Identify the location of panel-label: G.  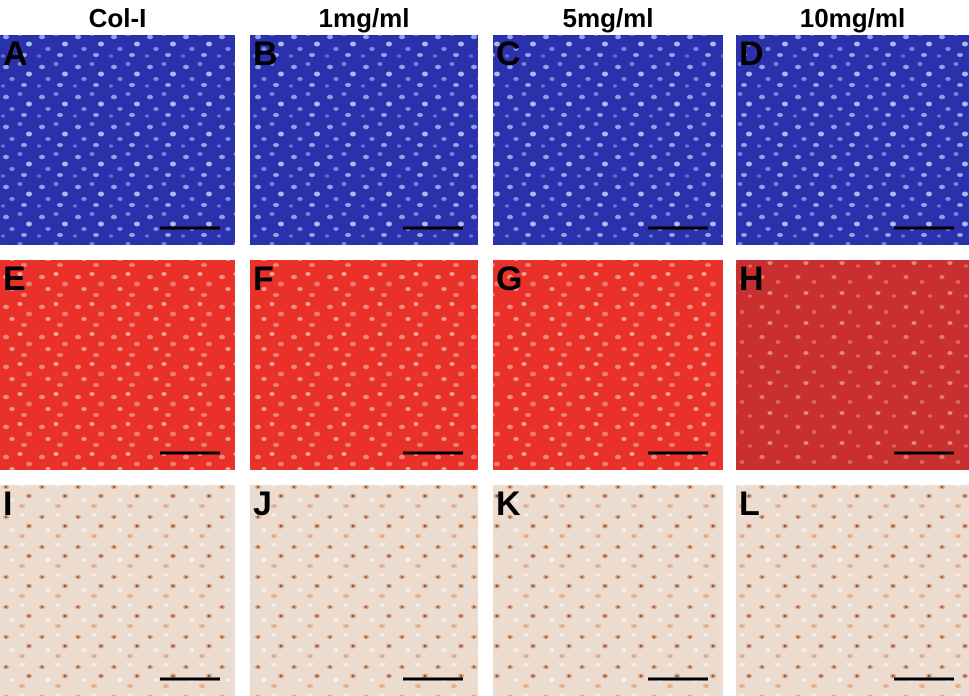
(509, 279).